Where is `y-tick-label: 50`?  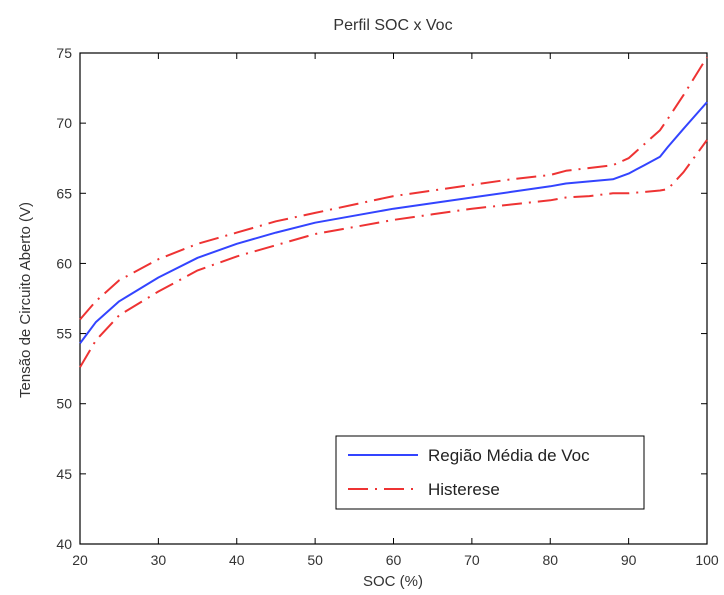
y-tick-label: 50 is located at coordinates (64, 404).